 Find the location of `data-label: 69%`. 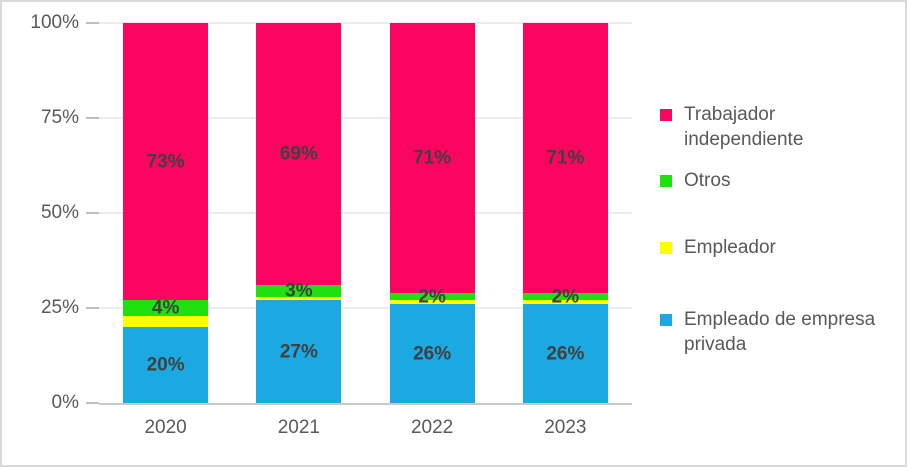

data-label: 69% is located at coordinates (298, 154).